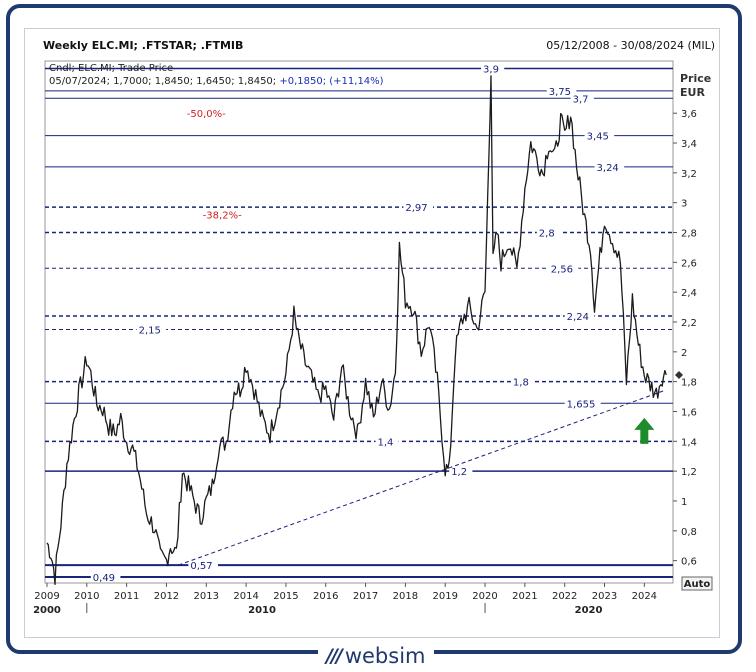  I want to click on level-label: 2,15, so click(150, 330).